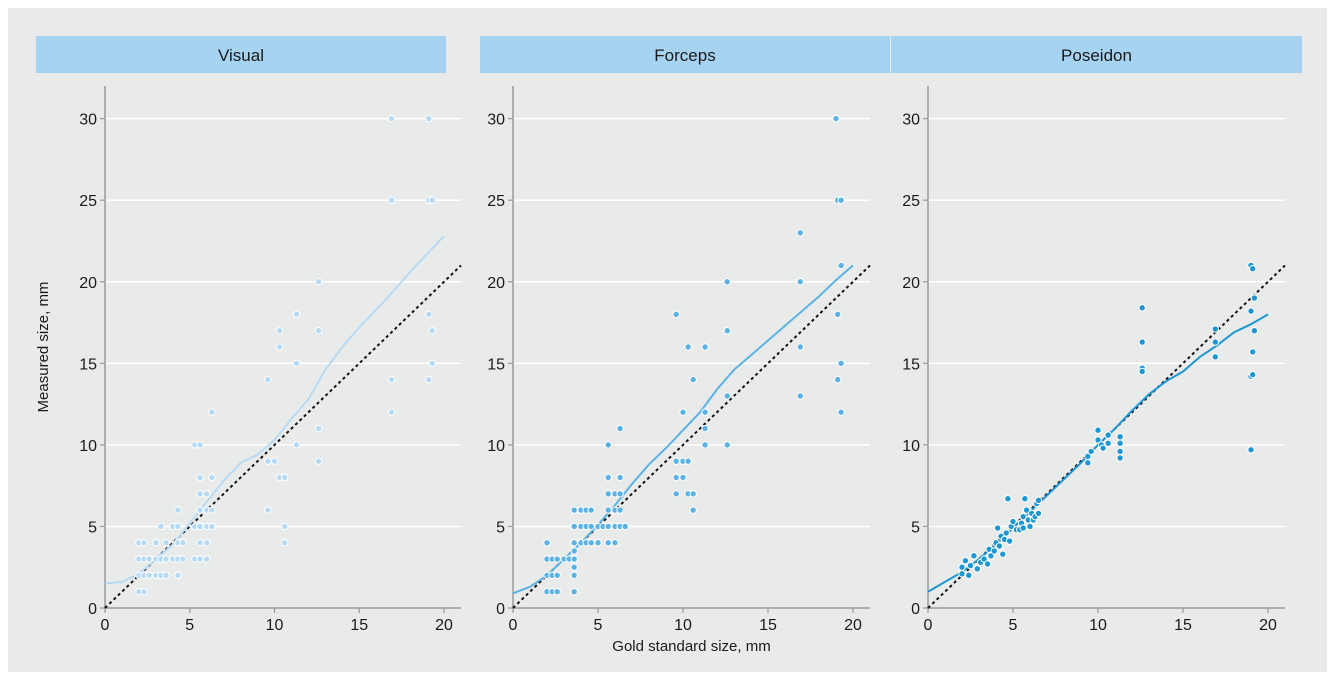  What do you see at coordinates (43, 347) in the screenshot?
I see `y-axis-title: Measured size, mm` at bounding box center [43, 347].